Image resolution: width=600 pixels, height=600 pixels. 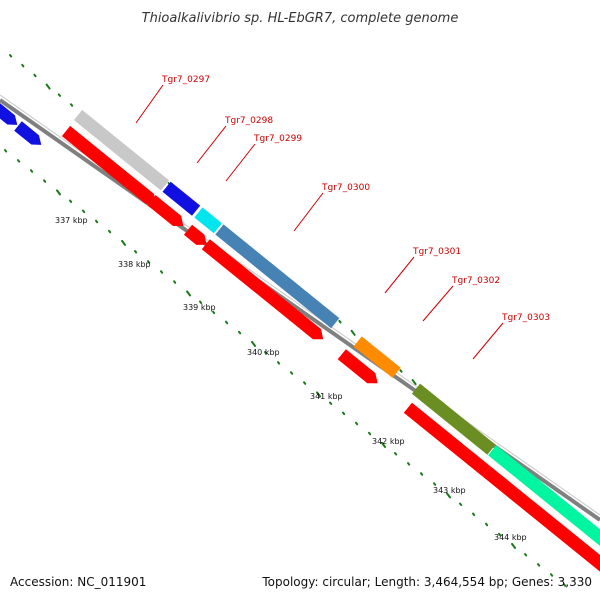 What do you see at coordinates (525, 318) in the screenshot?
I see `gene-label: Tgr7_0303` at bounding box center [525, 318].